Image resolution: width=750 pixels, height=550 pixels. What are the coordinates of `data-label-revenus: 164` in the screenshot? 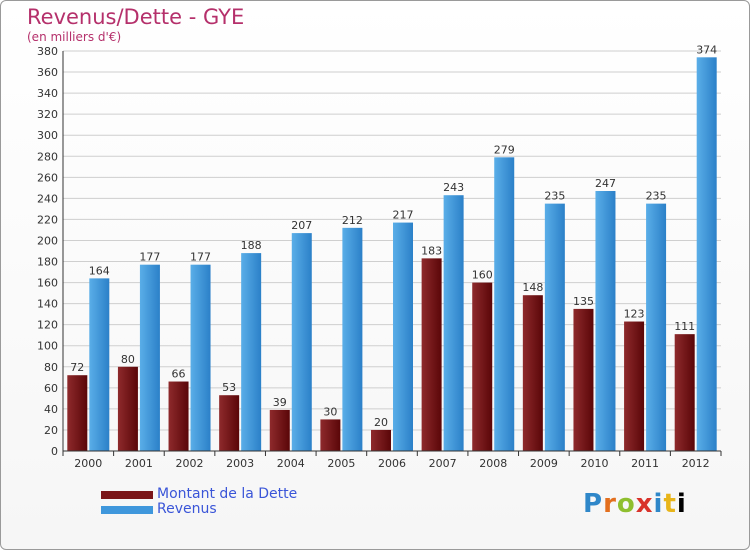 It's located at (99, 270).